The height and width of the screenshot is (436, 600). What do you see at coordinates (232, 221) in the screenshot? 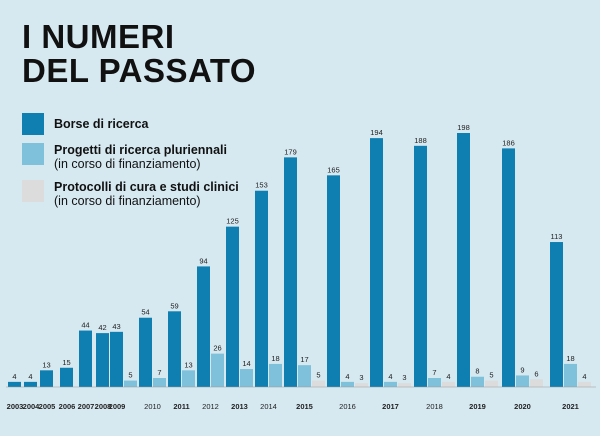
I see `value-label-2013-s0: 125` at bounding box center [232, 221].